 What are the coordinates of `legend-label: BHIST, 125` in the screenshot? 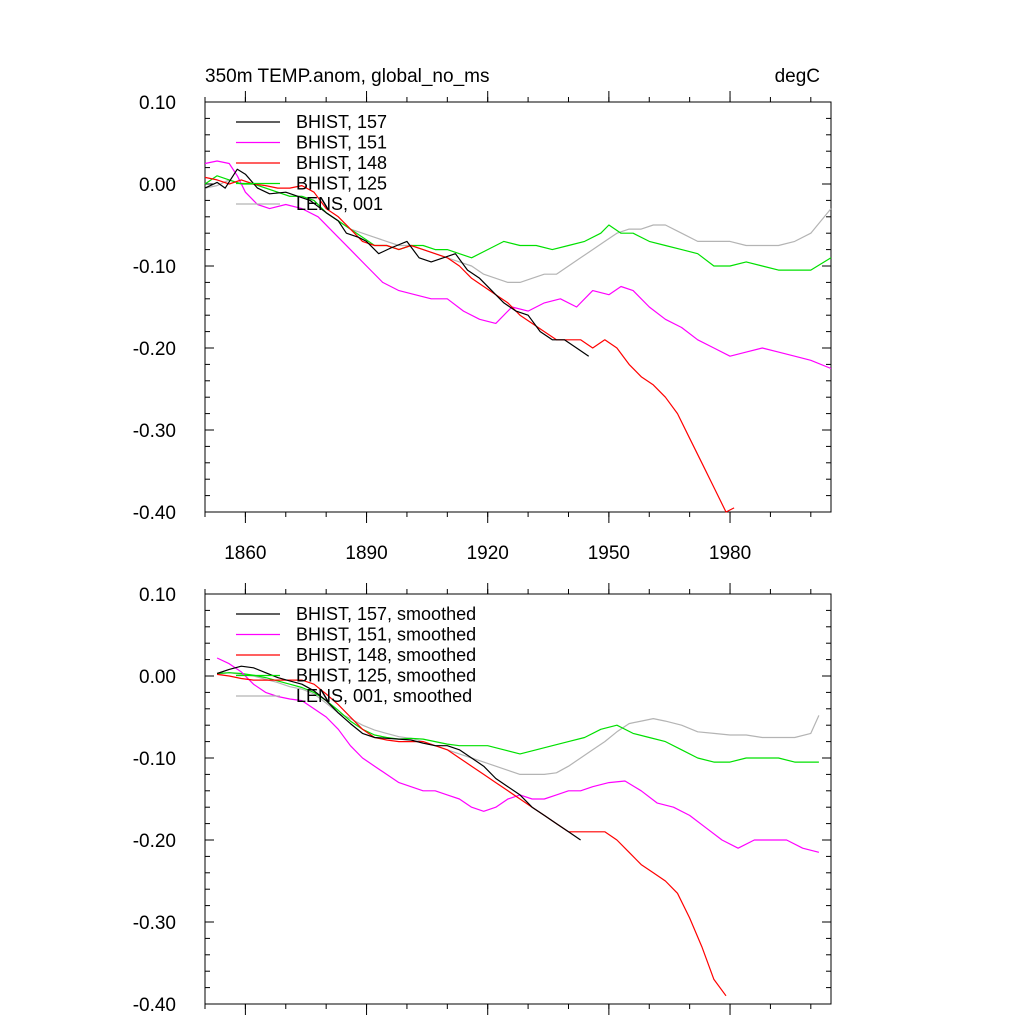 It's located at (341, 184).